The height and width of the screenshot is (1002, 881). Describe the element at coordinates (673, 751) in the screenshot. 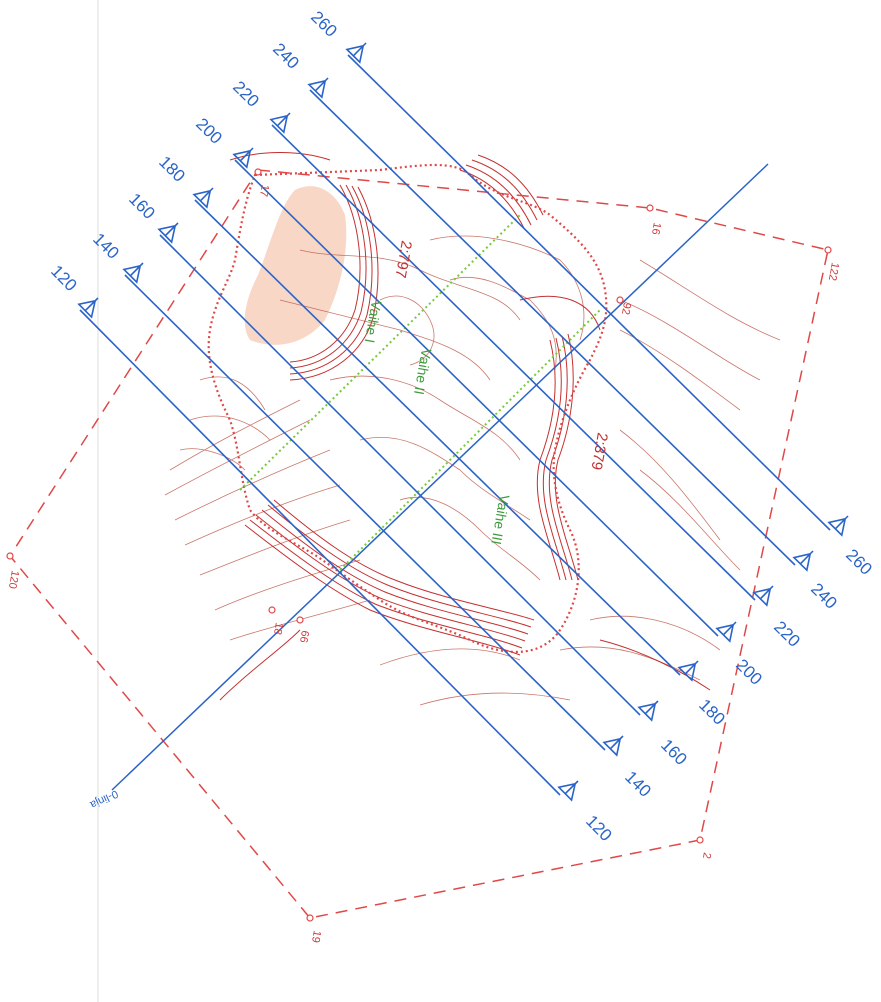

I see `section-label-end: 160` at that location.